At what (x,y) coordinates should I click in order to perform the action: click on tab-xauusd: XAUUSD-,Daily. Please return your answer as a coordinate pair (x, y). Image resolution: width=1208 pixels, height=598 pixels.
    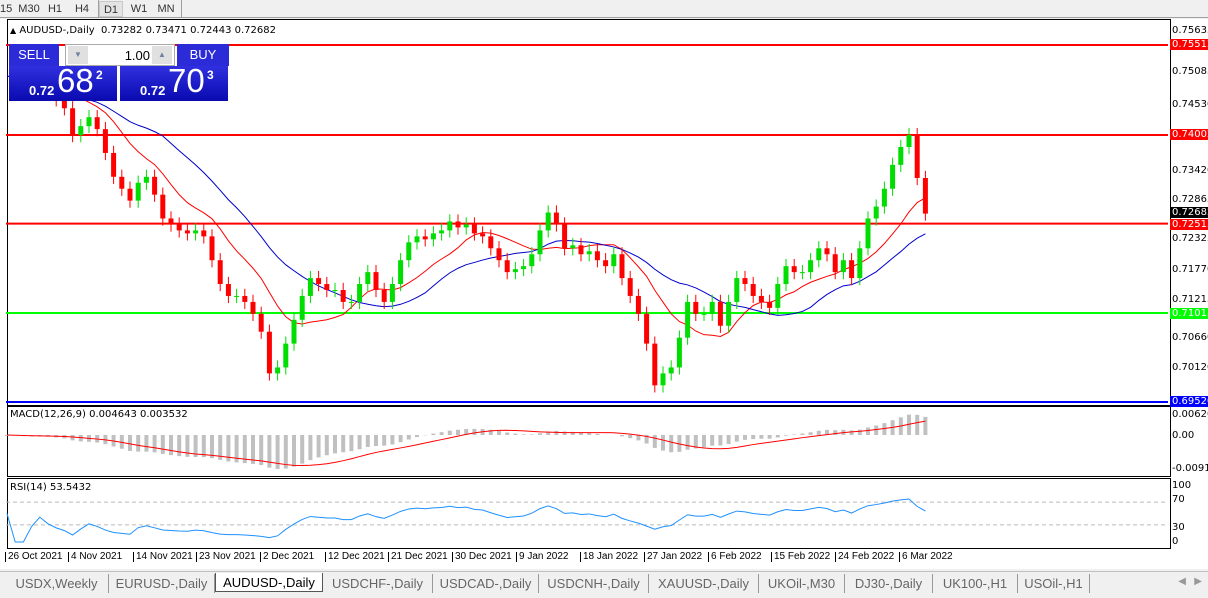
    Looking at the image, I should click on (704, 583).